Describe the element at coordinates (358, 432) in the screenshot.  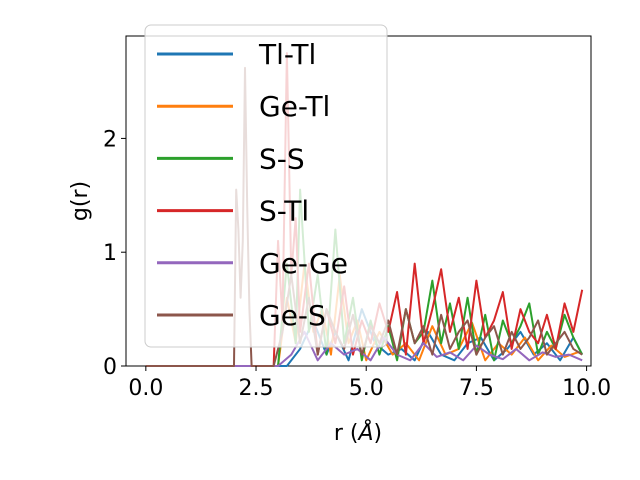
I see `x-axis-label: r (Å)` at that location.